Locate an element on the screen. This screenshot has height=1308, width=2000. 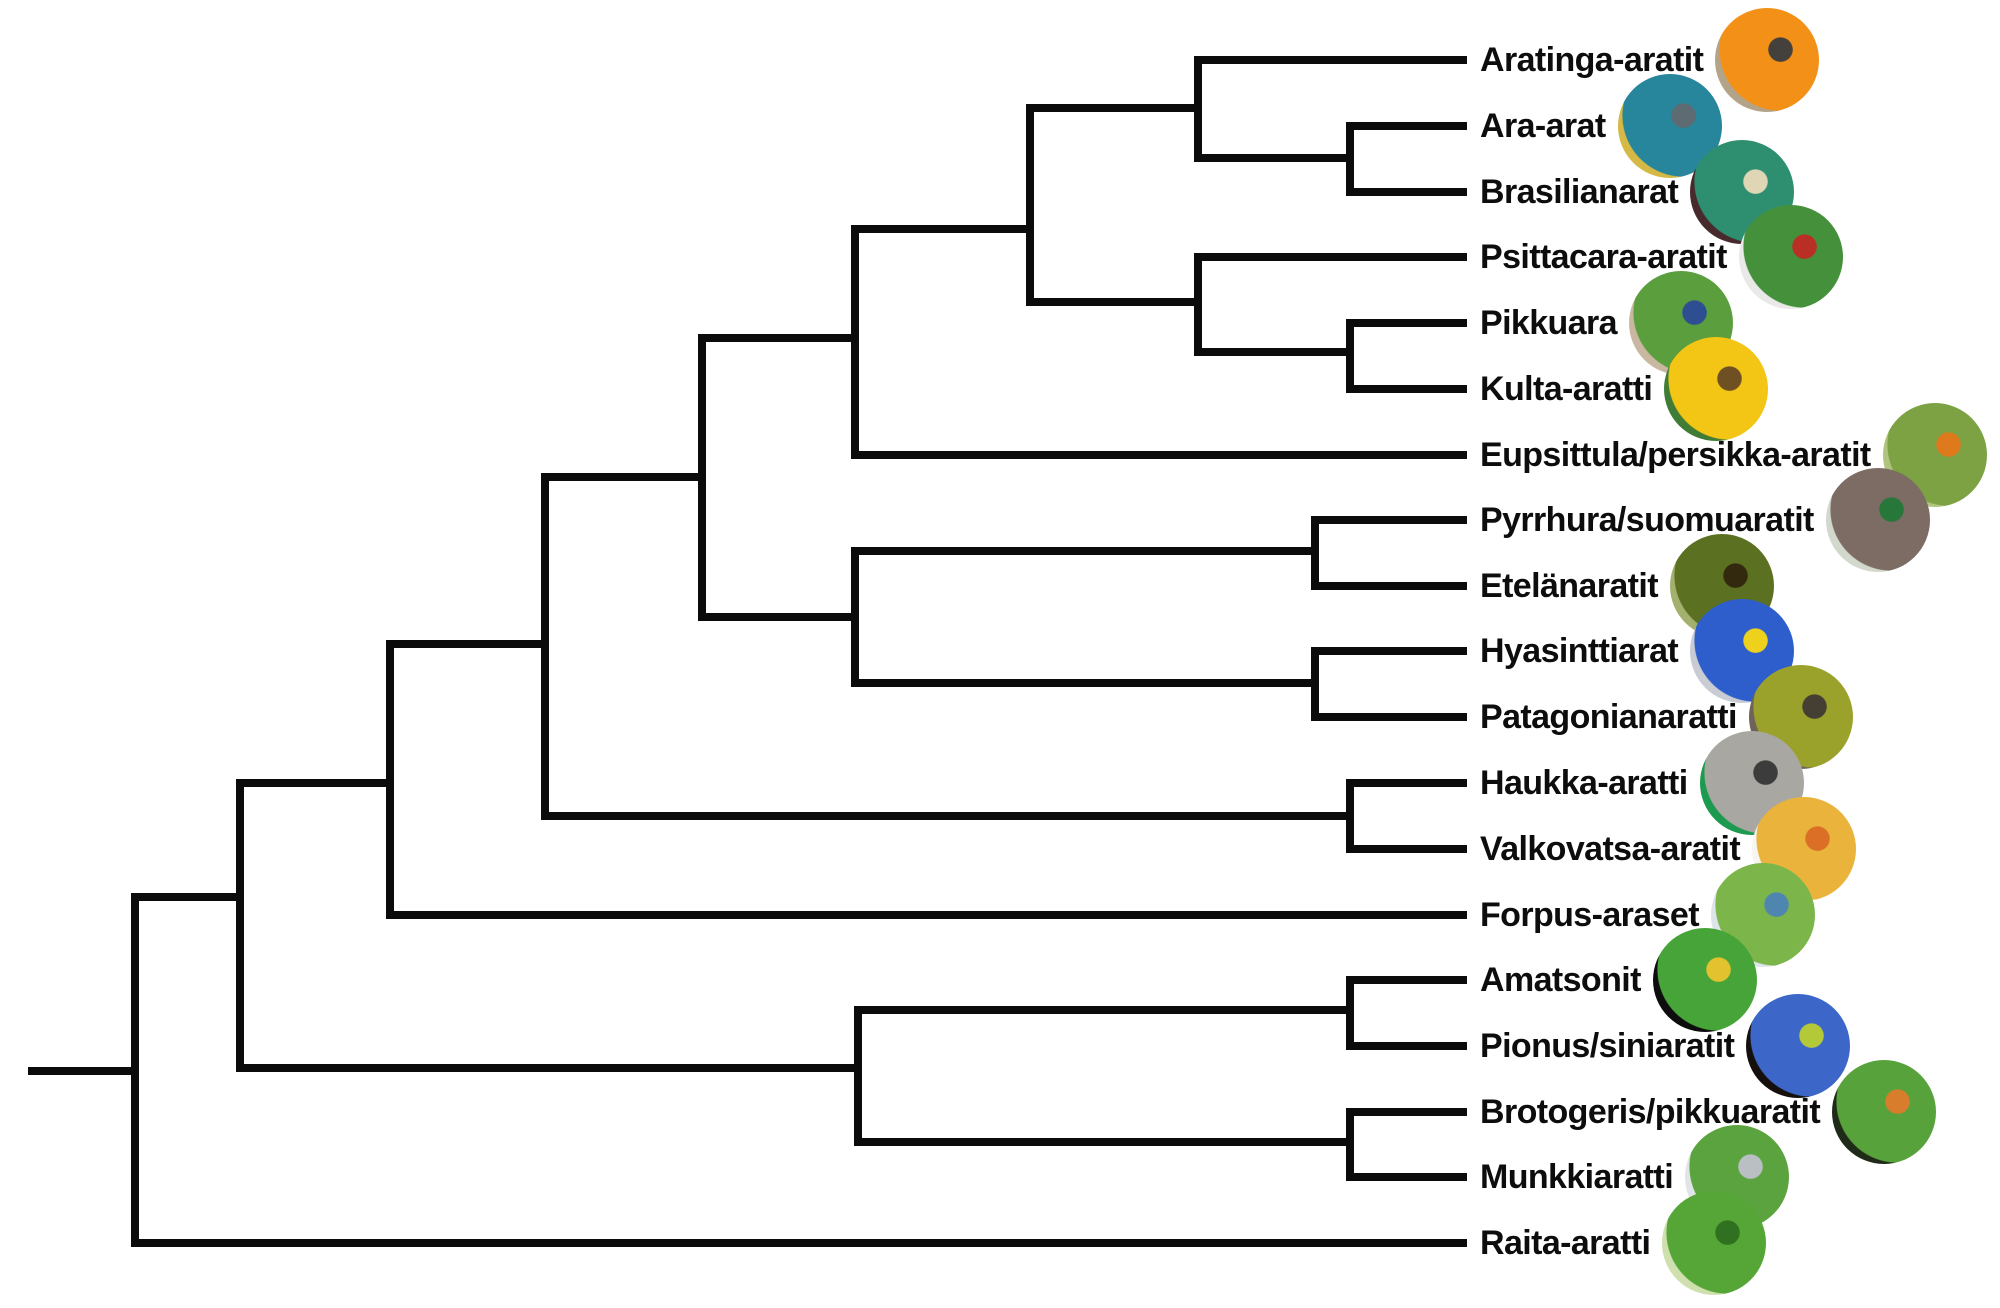
branch-vertical-clade-b is located at coordinates (1198, 109).